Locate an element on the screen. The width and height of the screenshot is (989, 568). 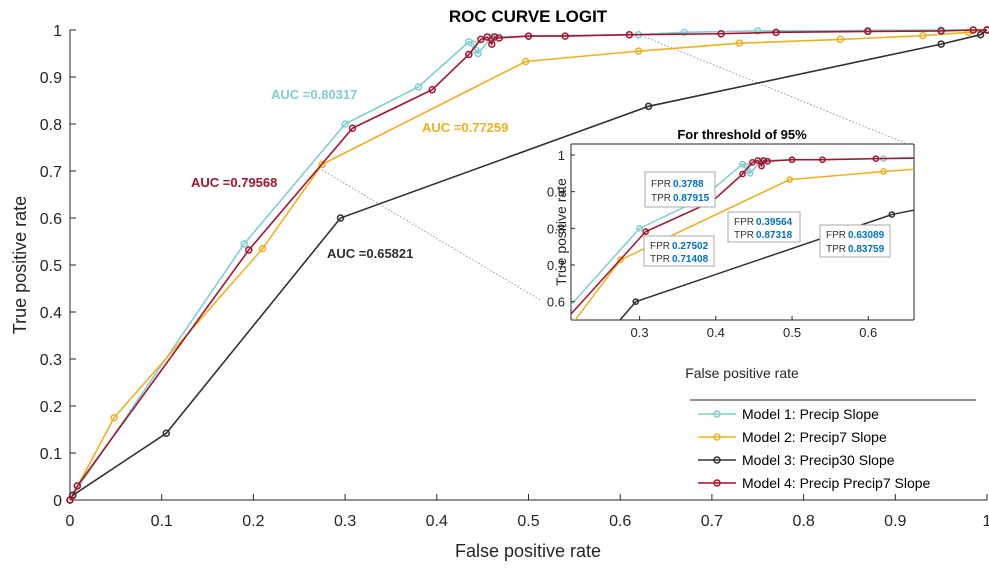
datatip-2-fpr-value: 0.39564 is located at coordinates (774, 222).